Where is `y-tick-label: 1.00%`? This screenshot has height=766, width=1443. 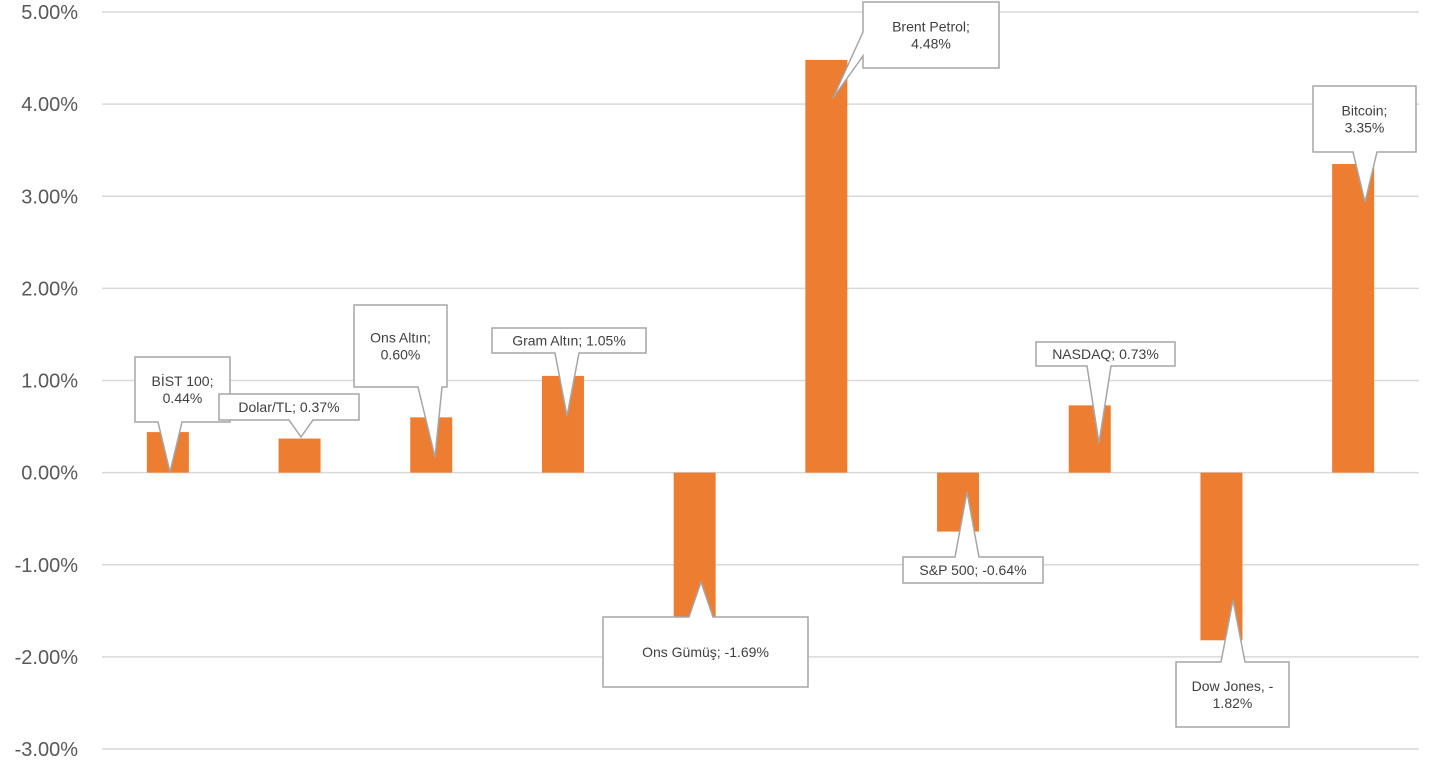
y-tick-label: 1.00% is located at coordinates (49, 382).